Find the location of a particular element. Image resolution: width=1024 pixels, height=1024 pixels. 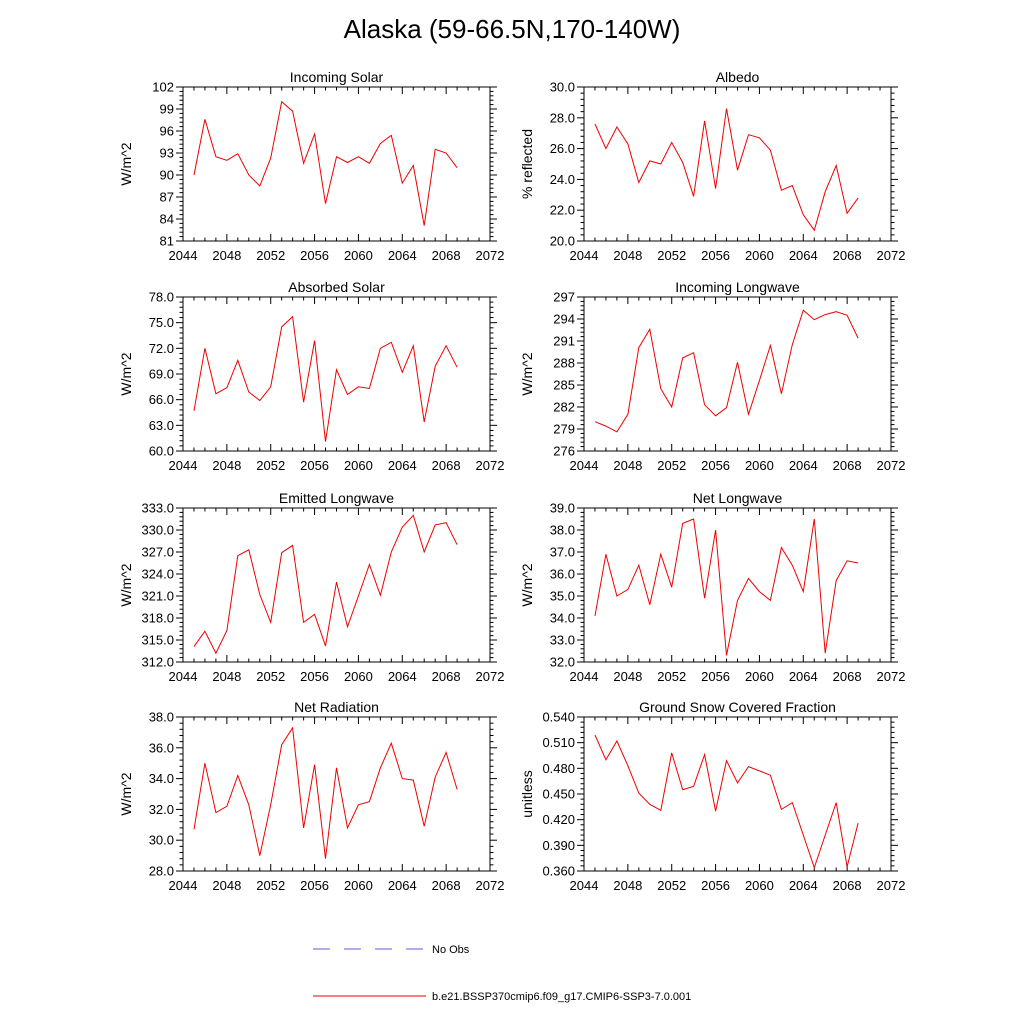

y-tick-label: 321.0 is located at coordinates (157, 596).